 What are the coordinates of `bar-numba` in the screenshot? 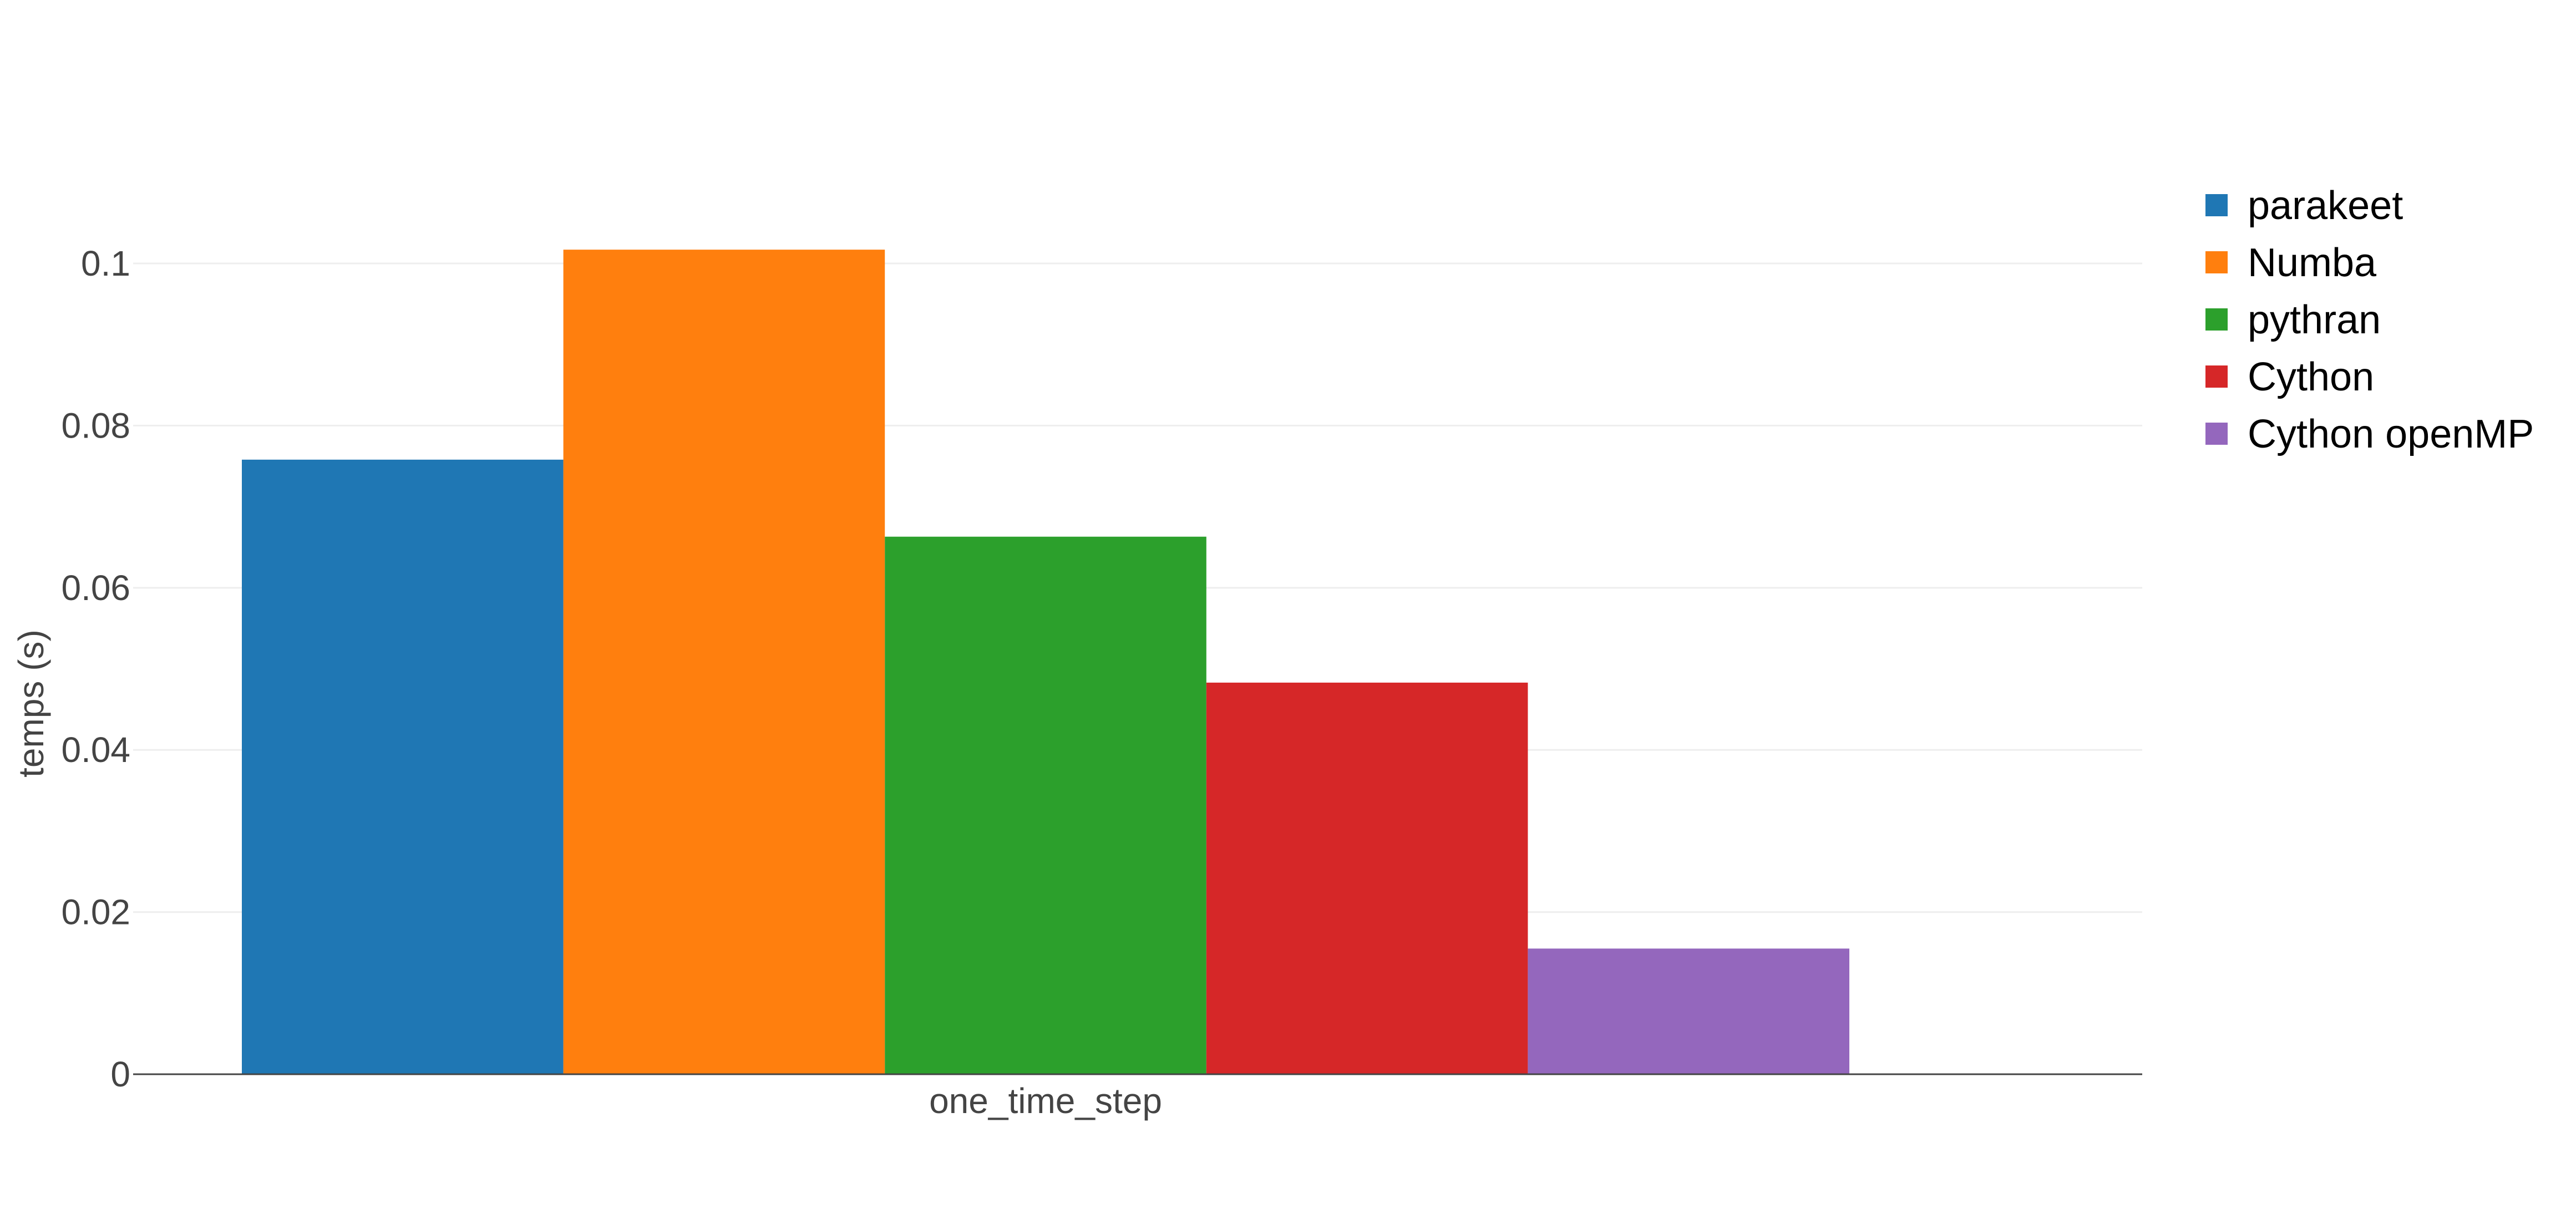 It's located at (724, 662).